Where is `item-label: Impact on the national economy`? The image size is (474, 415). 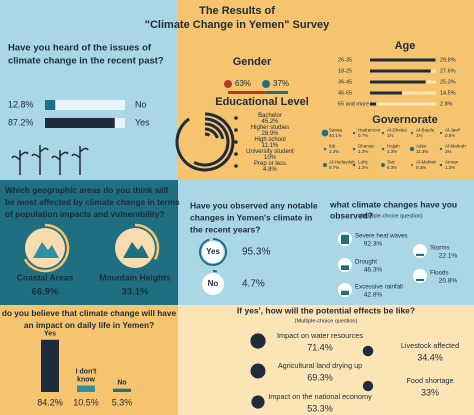
item-label: Impact on the national economy is located at coordinates (320, 396).